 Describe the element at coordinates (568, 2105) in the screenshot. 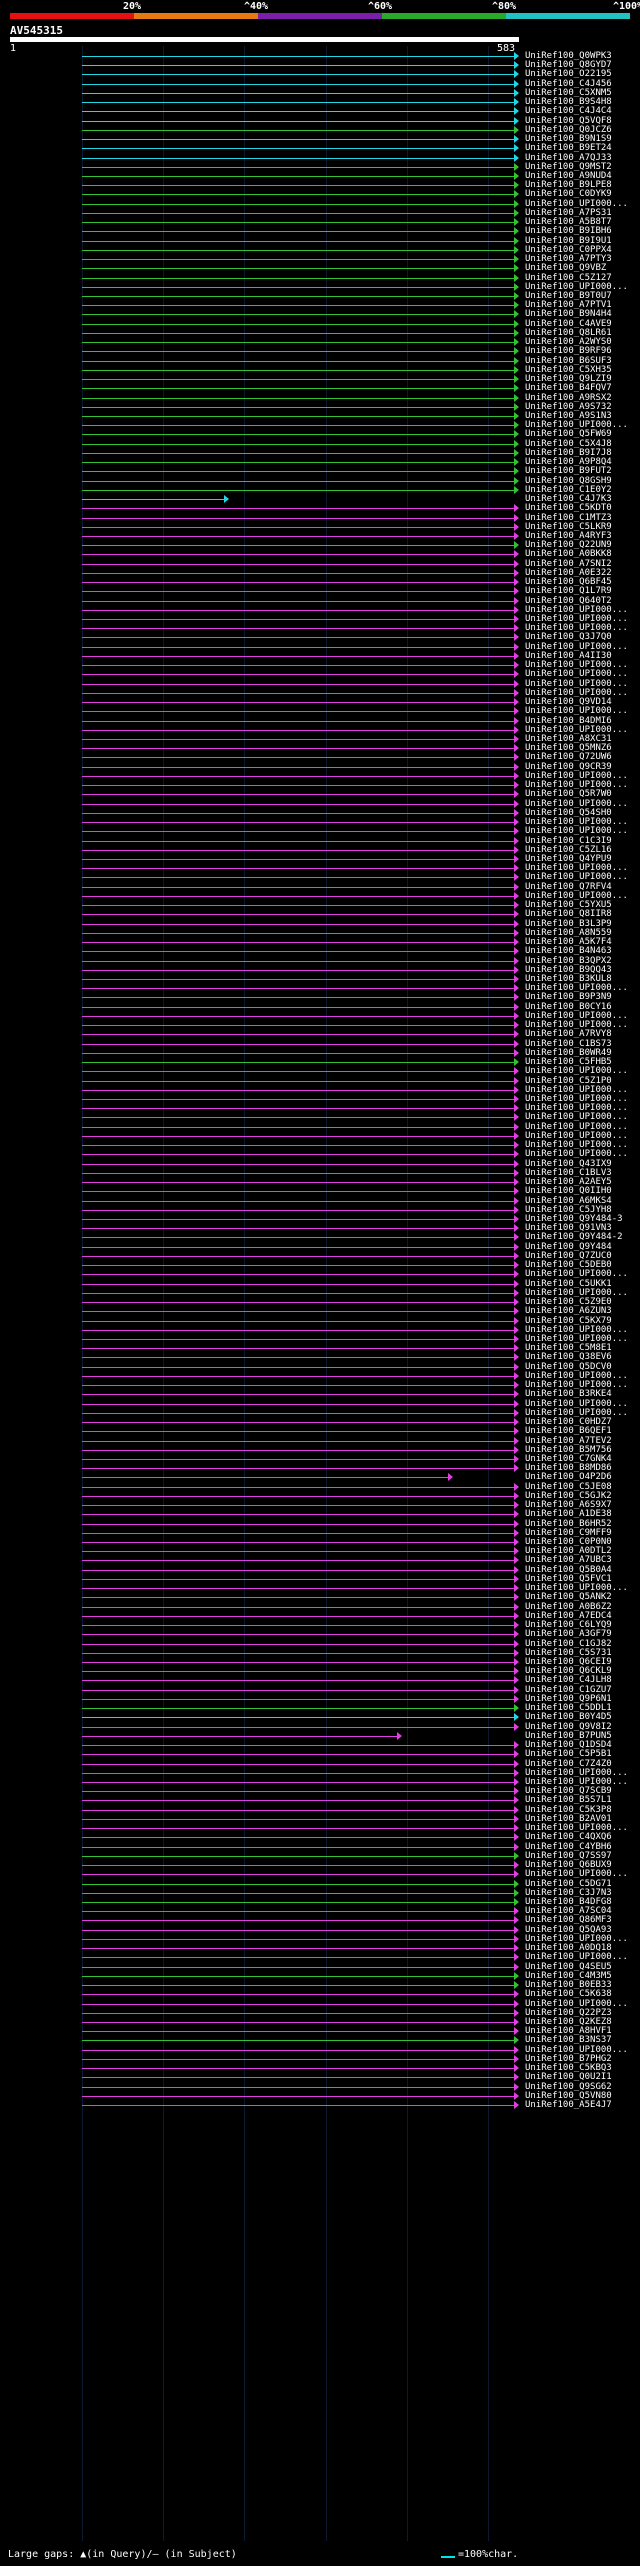

I see `hit-label: UniRef100_A5E4J7` at that location.